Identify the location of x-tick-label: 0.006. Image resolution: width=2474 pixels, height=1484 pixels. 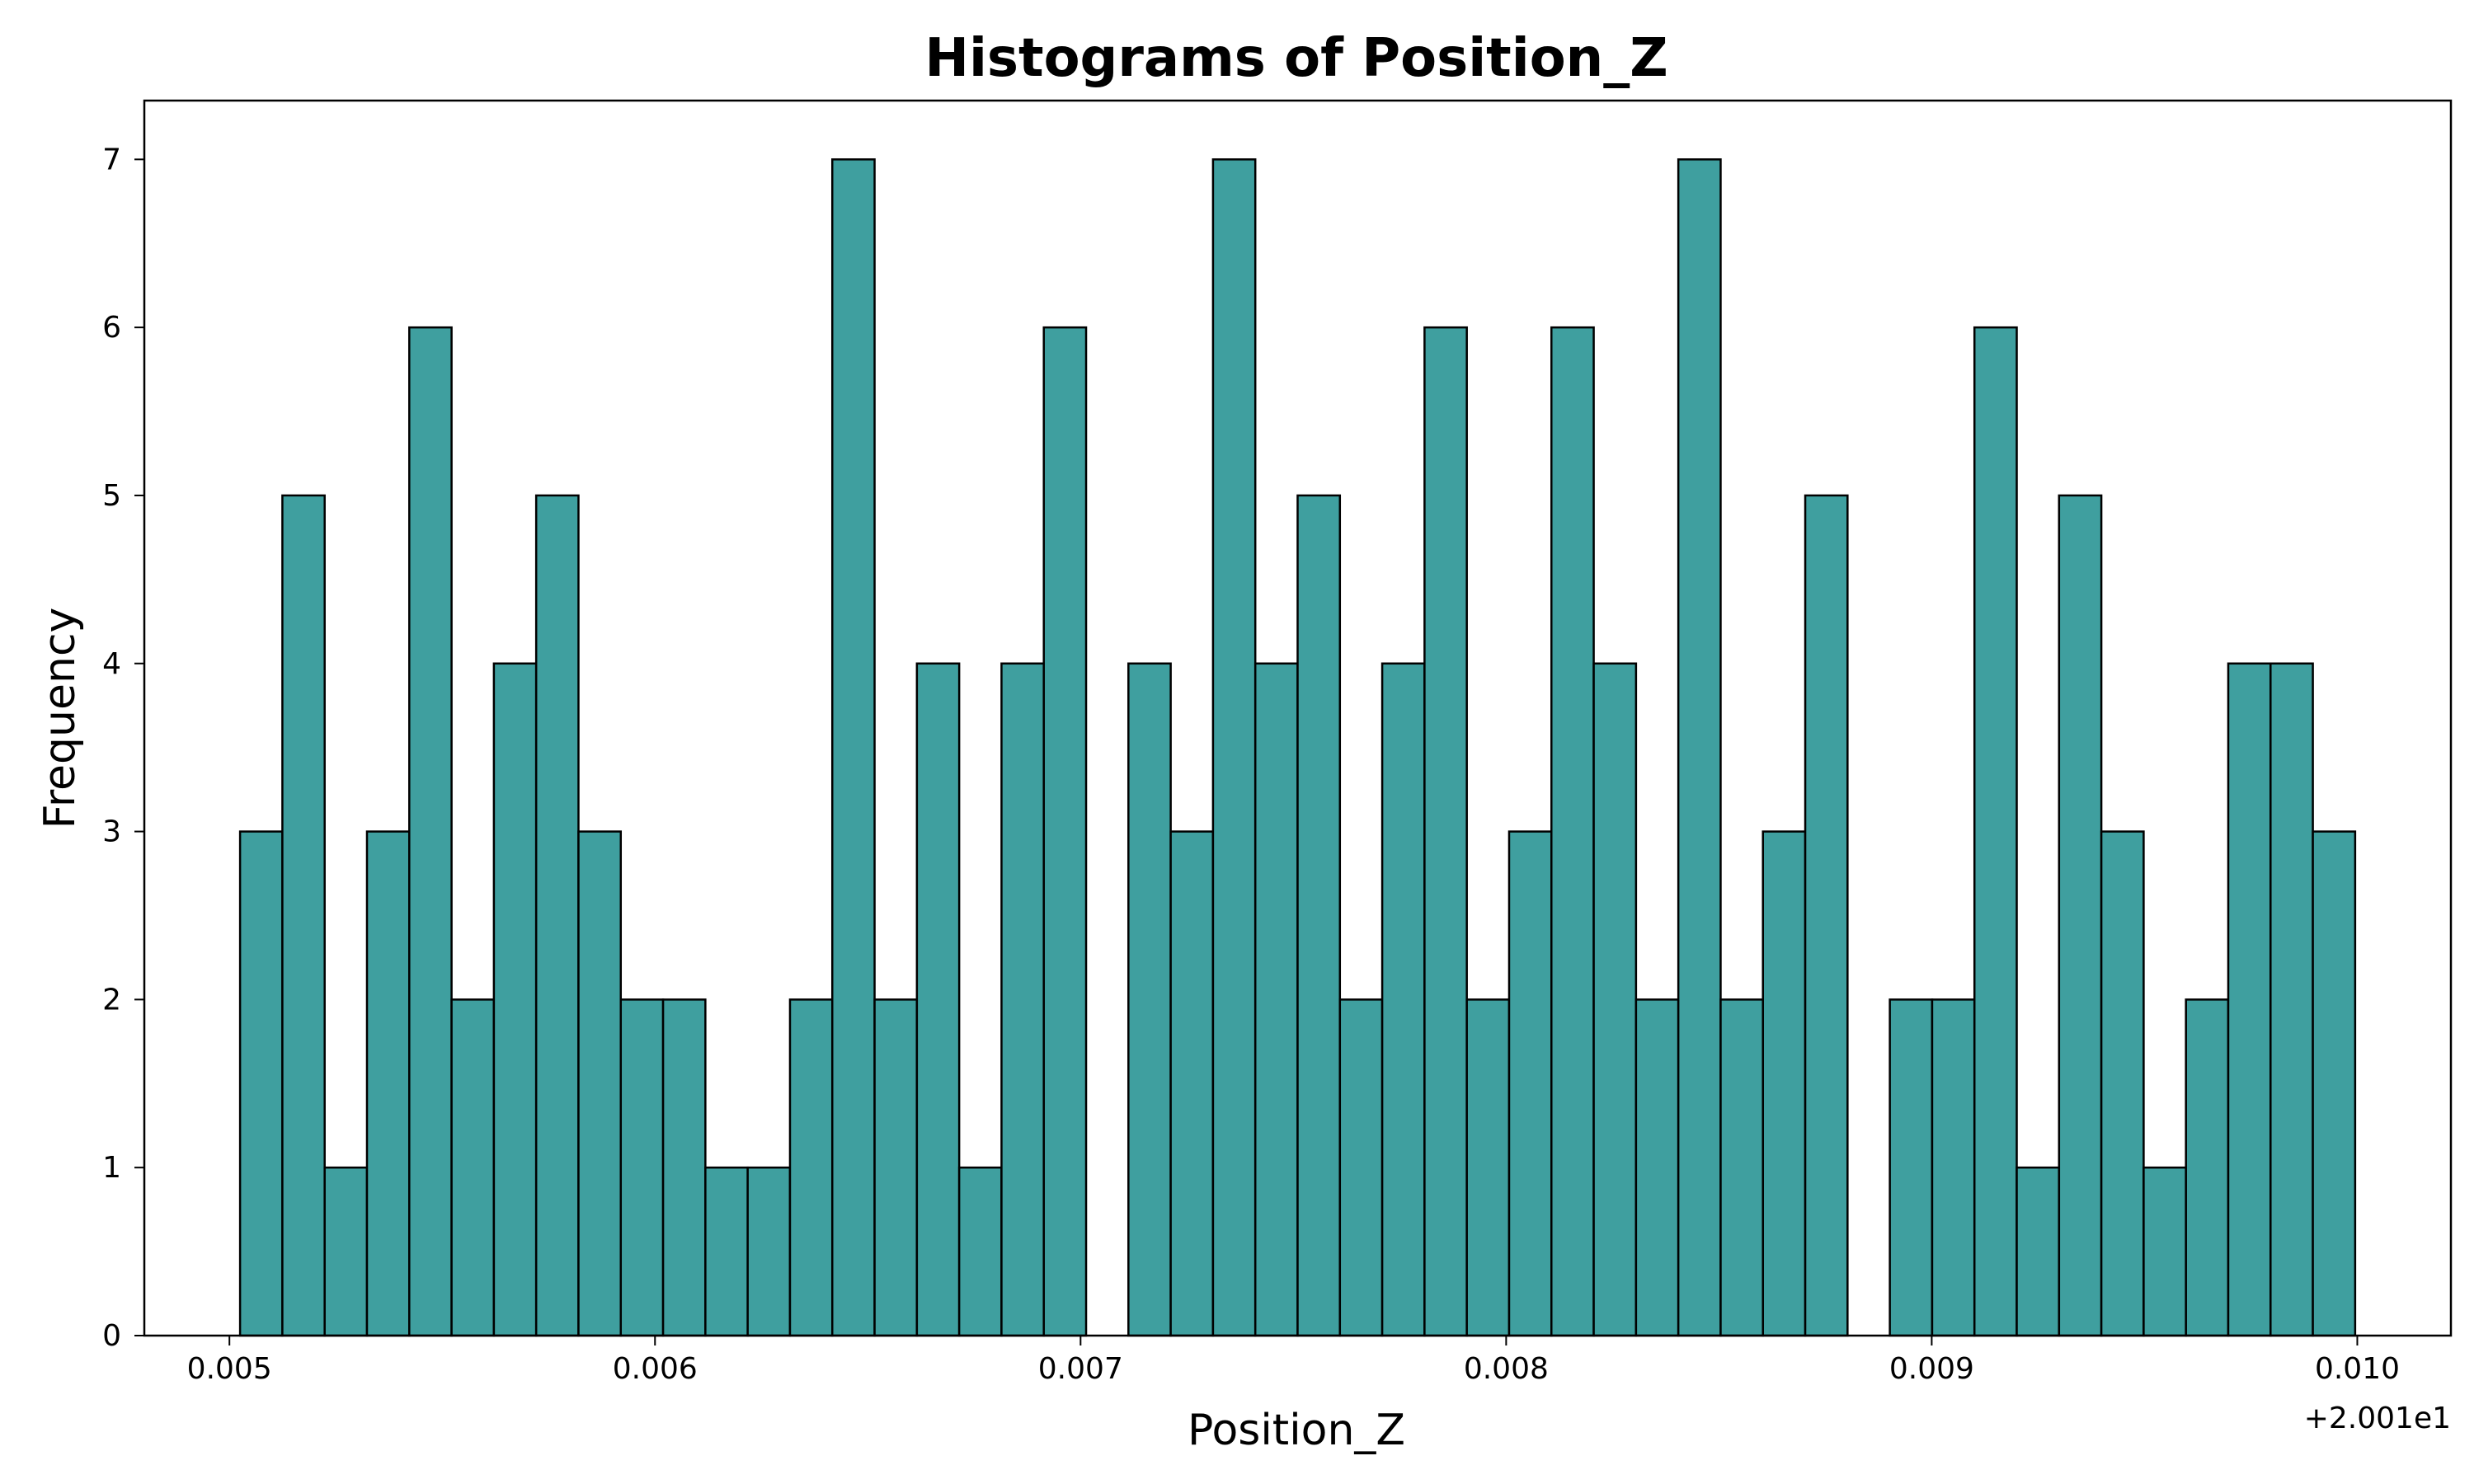
(655, 1369).